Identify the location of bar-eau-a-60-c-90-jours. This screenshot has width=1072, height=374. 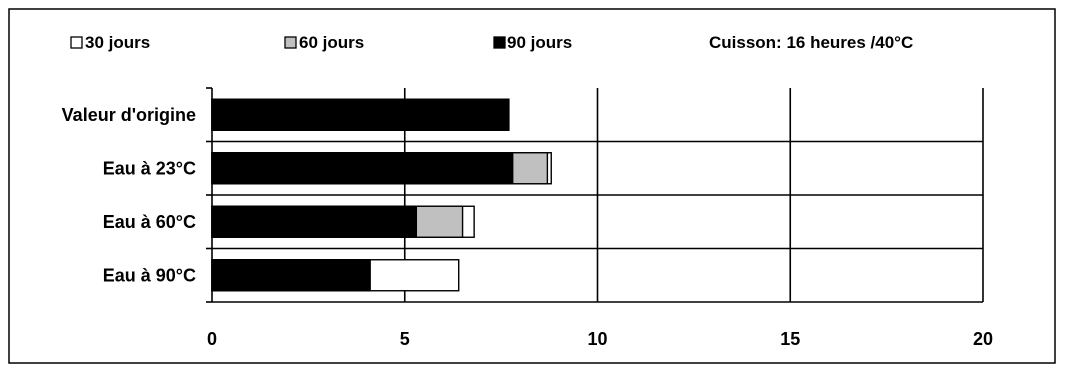
(314, 221).